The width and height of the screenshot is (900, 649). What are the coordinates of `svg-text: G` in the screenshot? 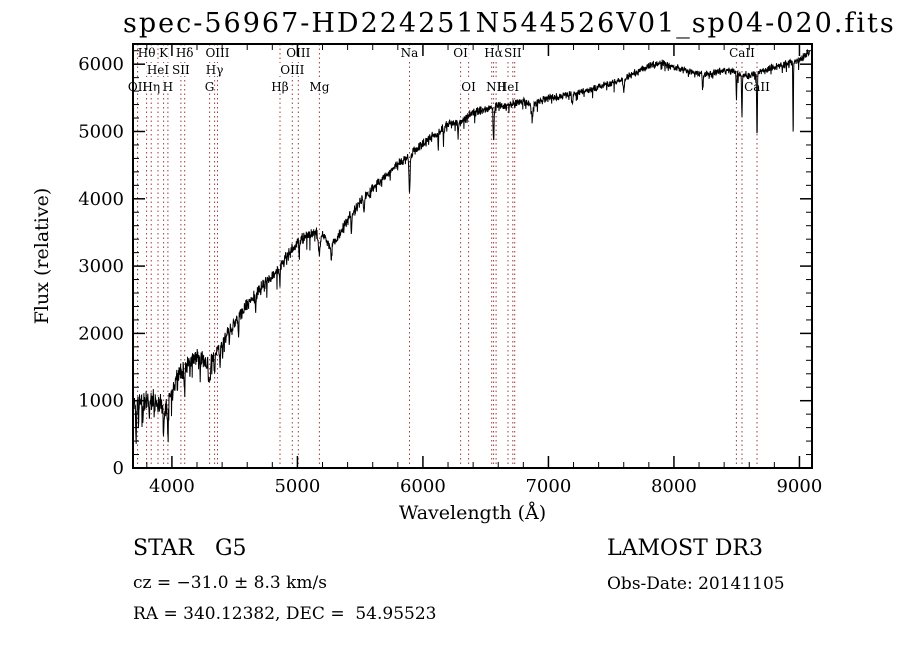 It's located at (210, 87).